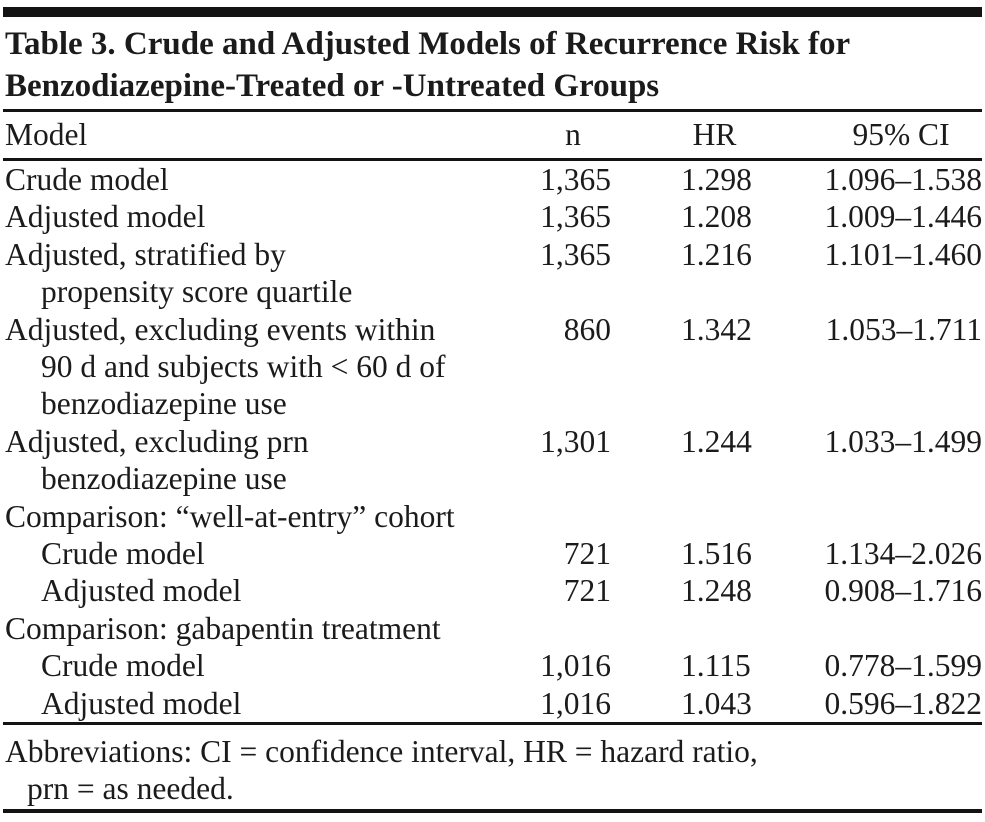 This screenshot has width=985, height=822. I want to click on hr-value-cell: 1.342, so click(716, 329).